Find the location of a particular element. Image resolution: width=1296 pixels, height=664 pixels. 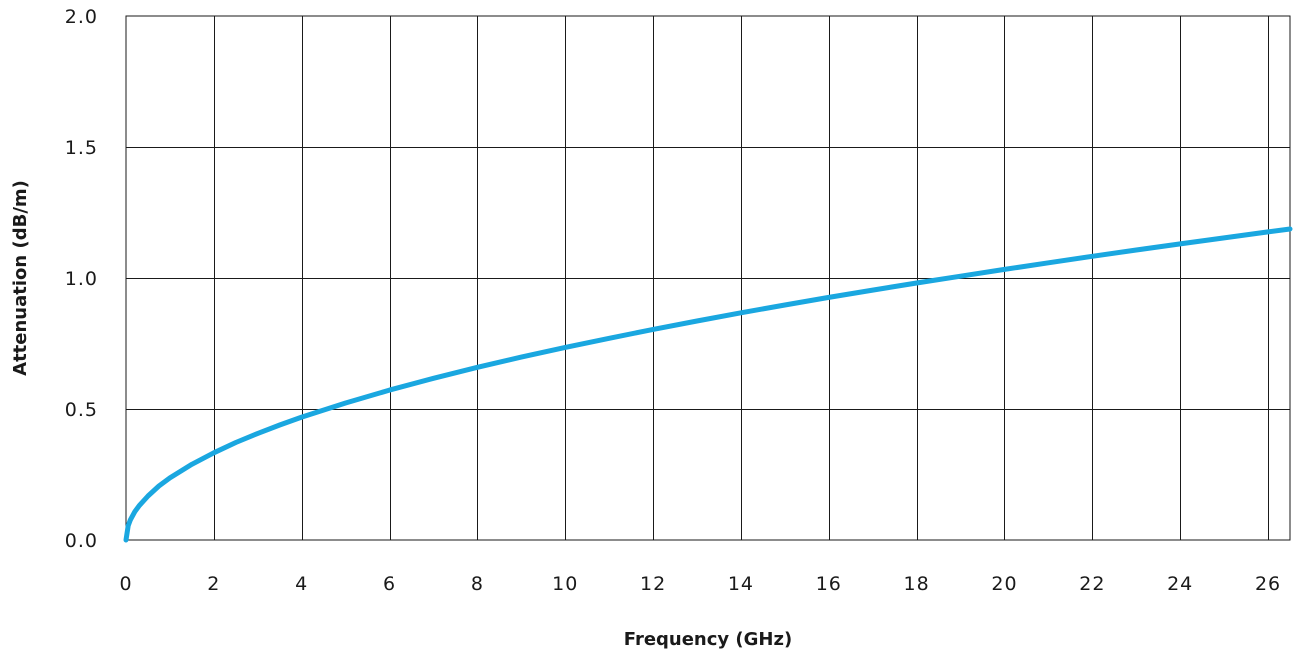

x-tick-label: 2 is located at coordinates (213, 584).